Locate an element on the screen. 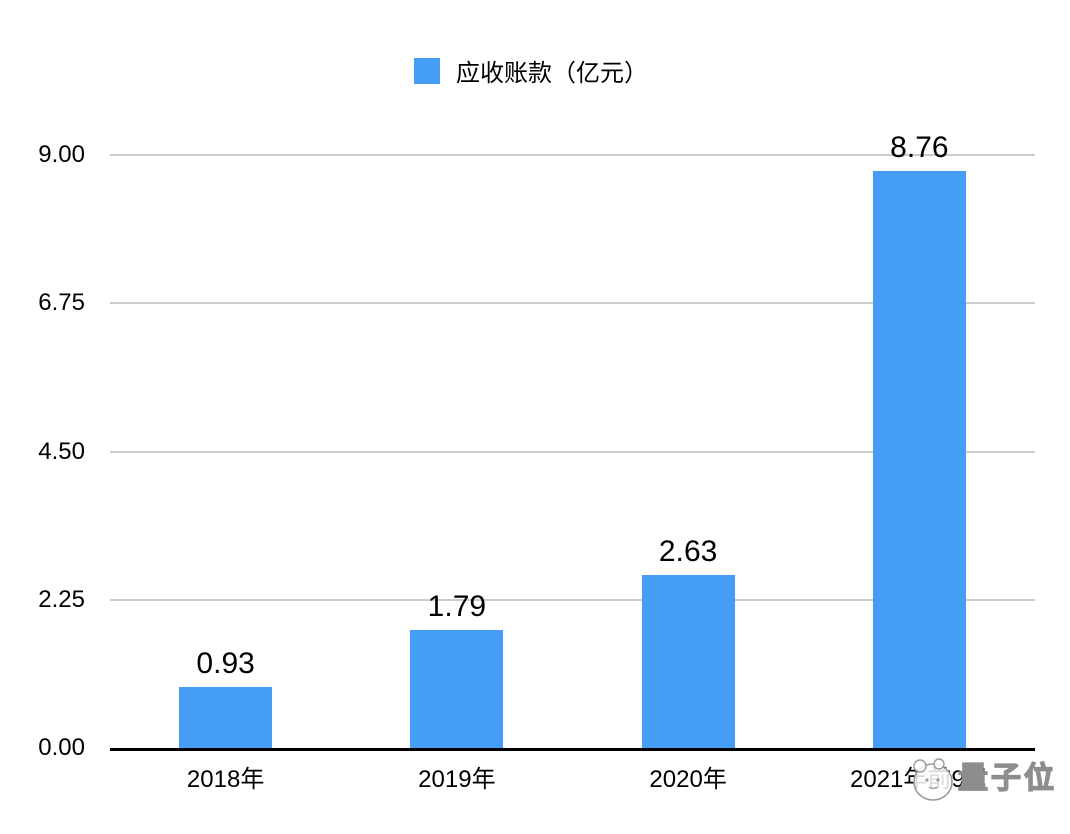  legend-swatch-icon is located at coordinates (427, 70).